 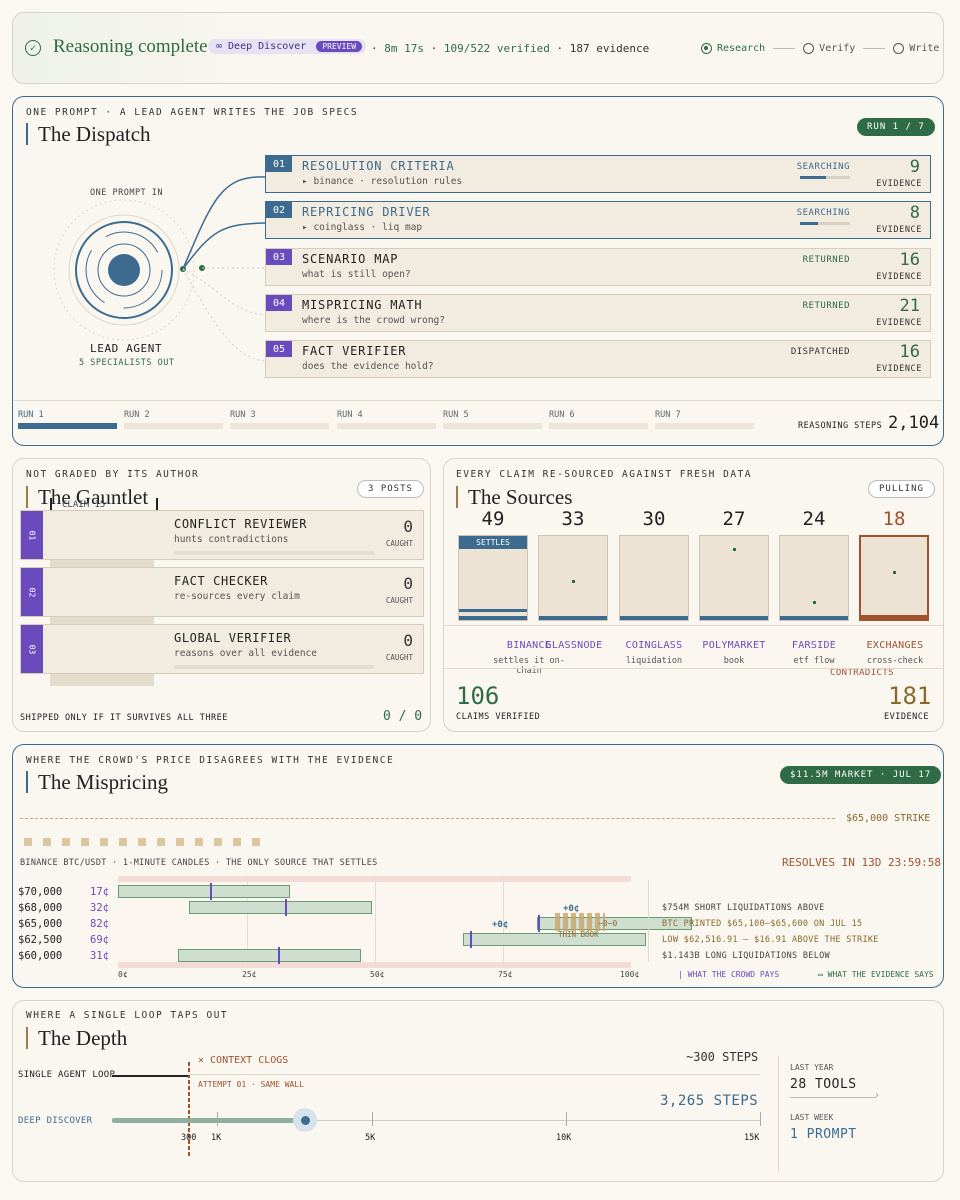 What do you see at coordinates (339, 46) in the screenshot?
I see `preview-badge: PREVIEW` at bounding box center [339, 46].